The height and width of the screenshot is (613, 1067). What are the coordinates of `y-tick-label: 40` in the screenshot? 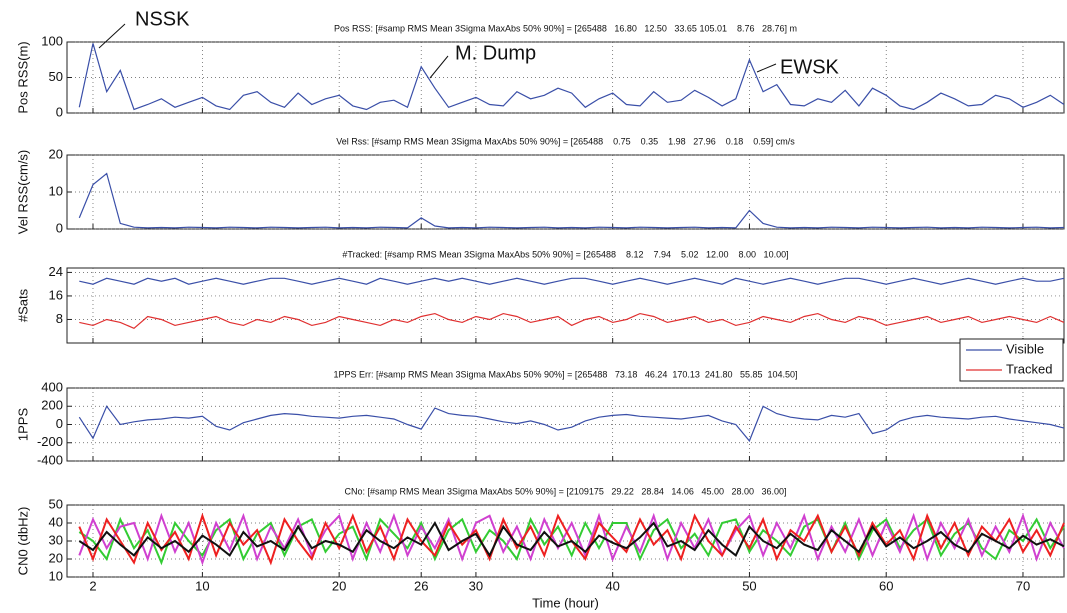 It's located at (56, 521).